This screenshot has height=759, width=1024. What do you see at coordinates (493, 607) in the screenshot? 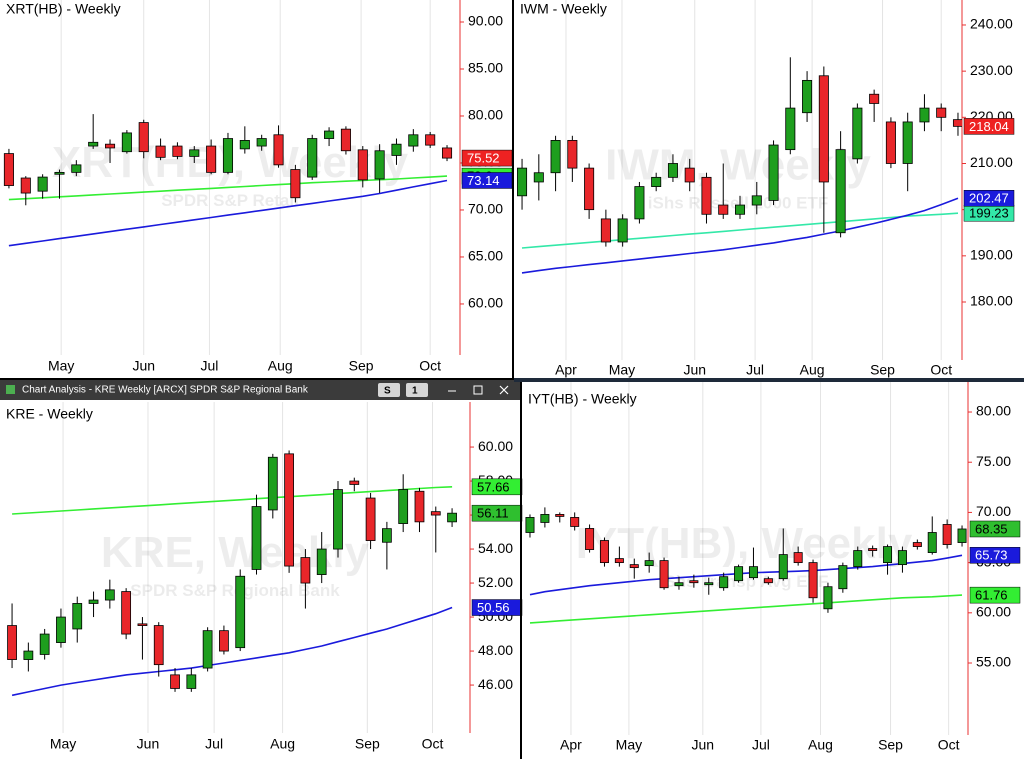
I see `ma-price-tag: 50.56` at bounding box center [493, 607].